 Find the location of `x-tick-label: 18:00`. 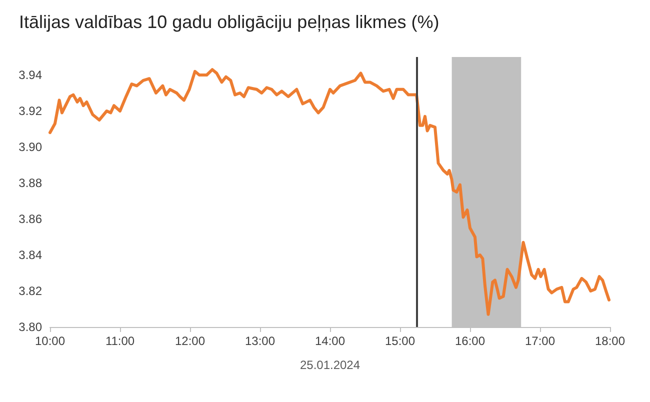

x-tick-label: 18:00 is located at coordinates (610, 341).